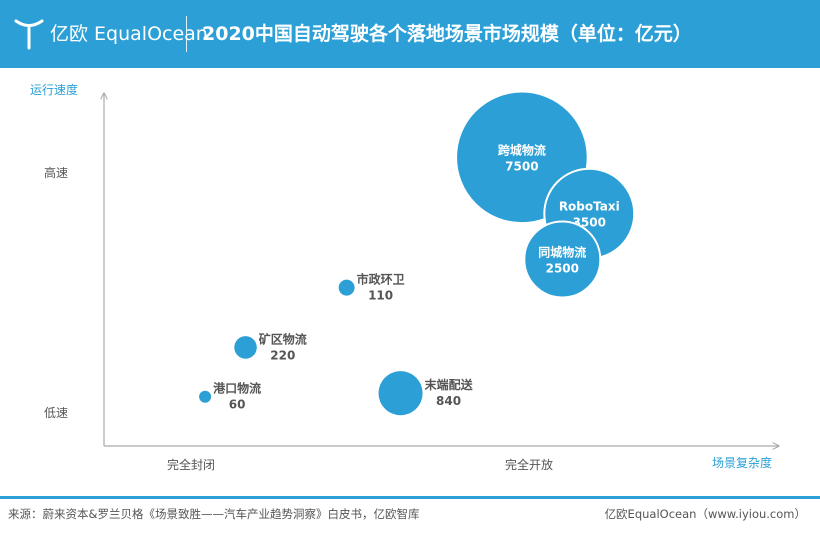 The width and height of the screenshot is (820, 533). Describe the element at coordinates (129, 34) in the screenshot. I see `logo-text: 亿欧 EqualOcean` at that location.